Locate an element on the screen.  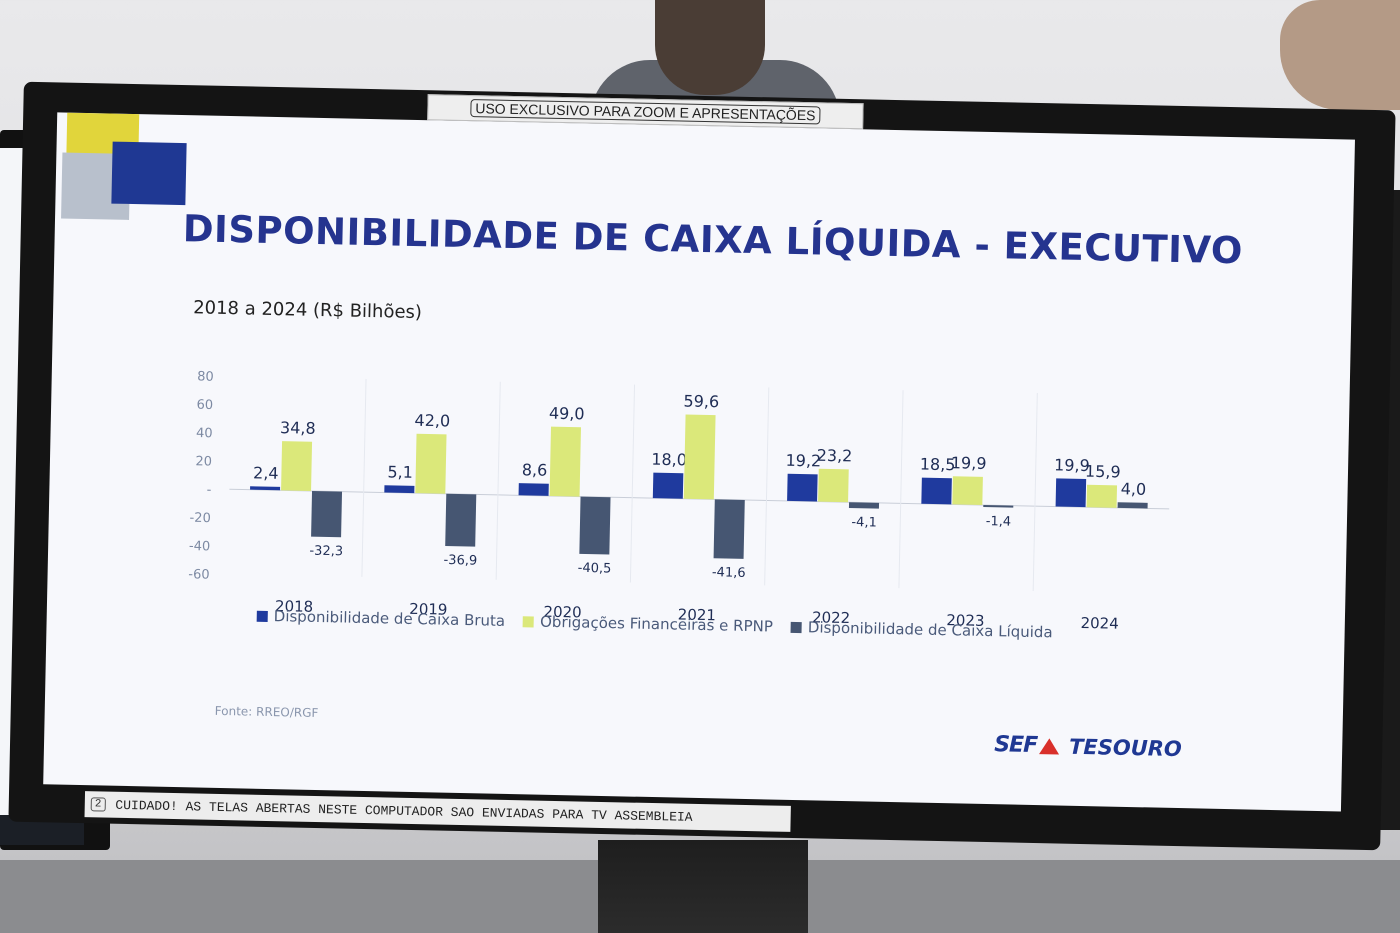
legend-label: Disponibilidade de Caixa Líquida is located at coordinates (930, 630).